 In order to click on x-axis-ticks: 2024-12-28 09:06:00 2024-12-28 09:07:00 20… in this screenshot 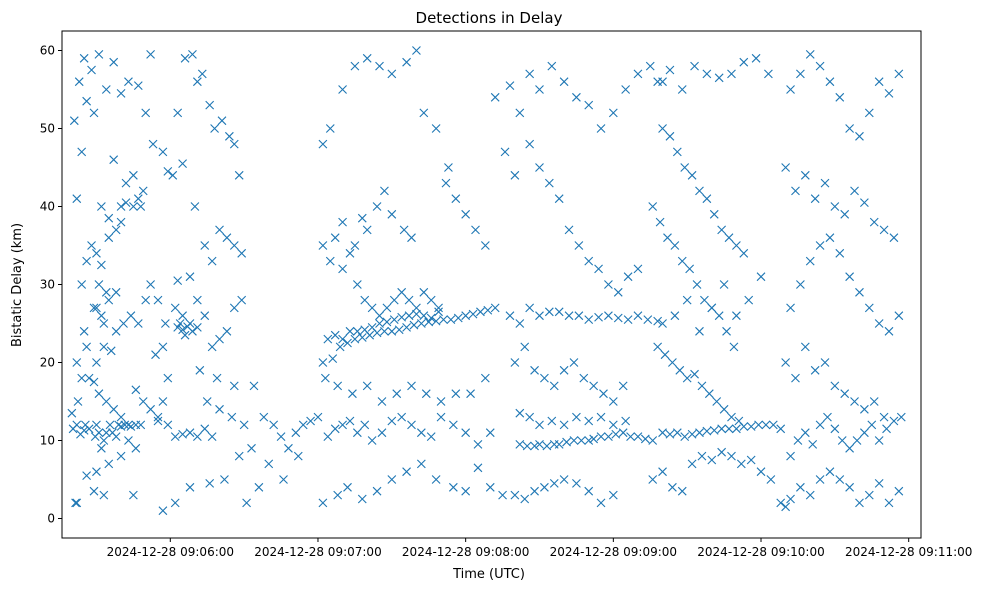, I will do `click(539, 548)`.